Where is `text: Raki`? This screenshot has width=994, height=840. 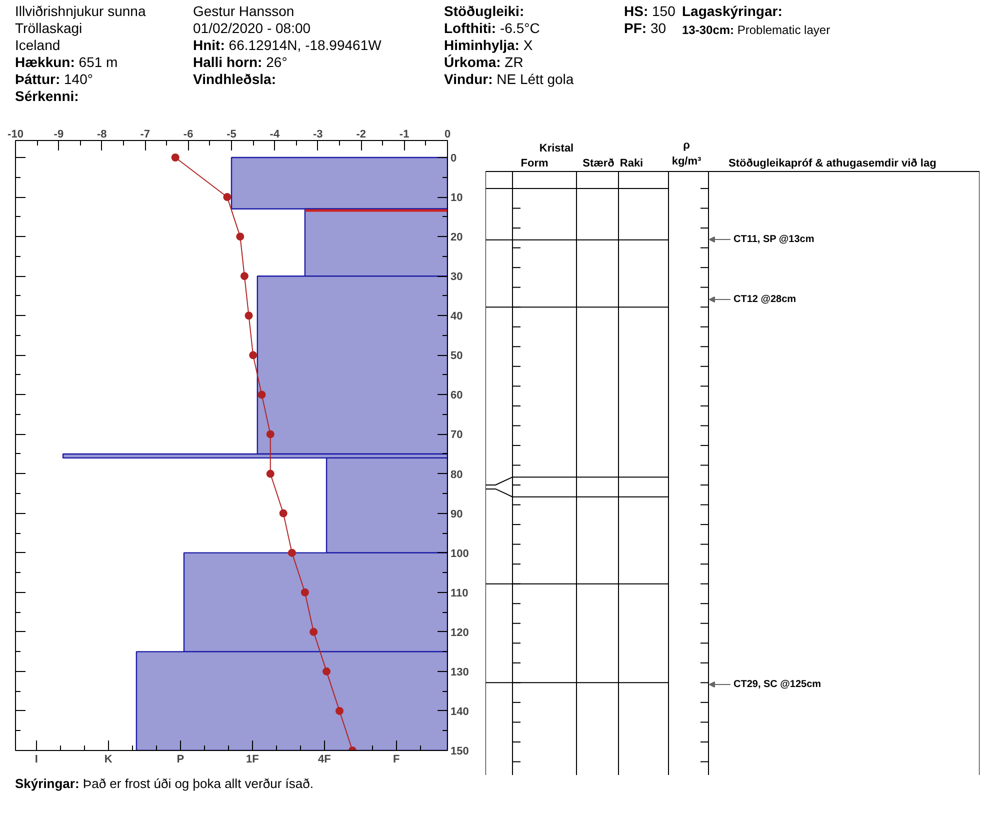 text: Raki is located at coordinates (632, 164).